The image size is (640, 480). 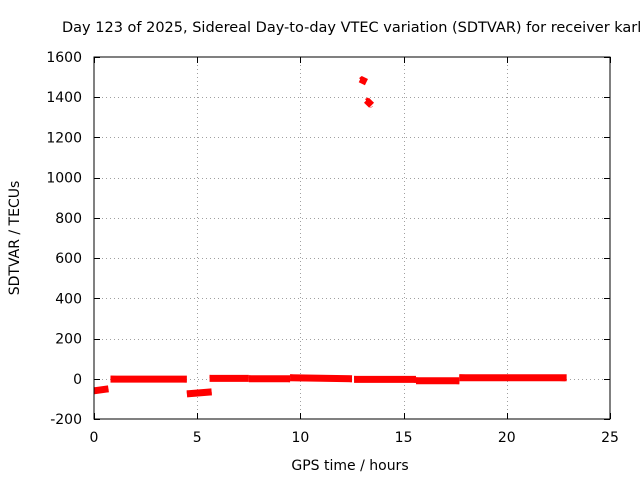 I want to click on y-tick-label: 800, so click(x=68, y=219).